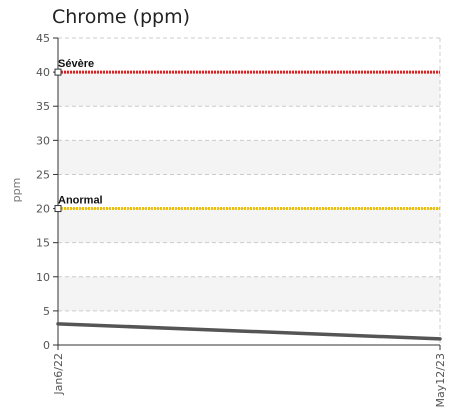 This screenshot has width=457, height=414. I want to click on threshold-label: Anormal, so click(80, 201).